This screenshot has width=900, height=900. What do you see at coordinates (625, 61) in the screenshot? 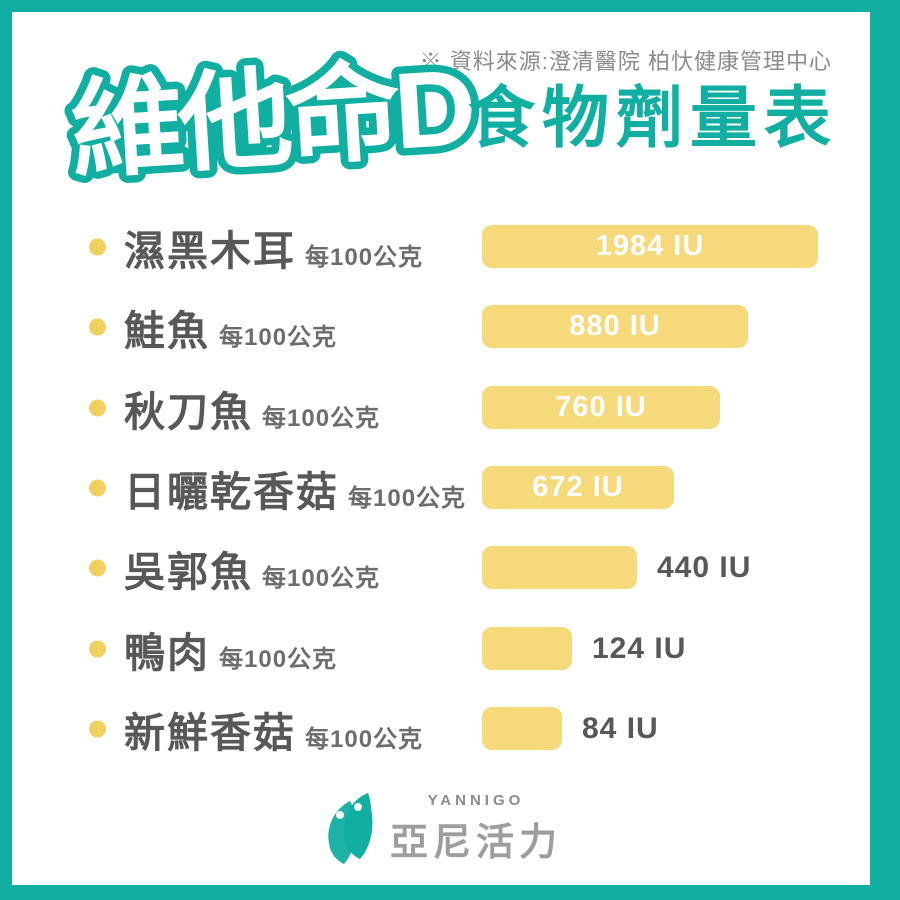
I see `source-note: ※ 資料來源:澄清醫院 柏忕健康管理中心` at bounding box center [625, 61].